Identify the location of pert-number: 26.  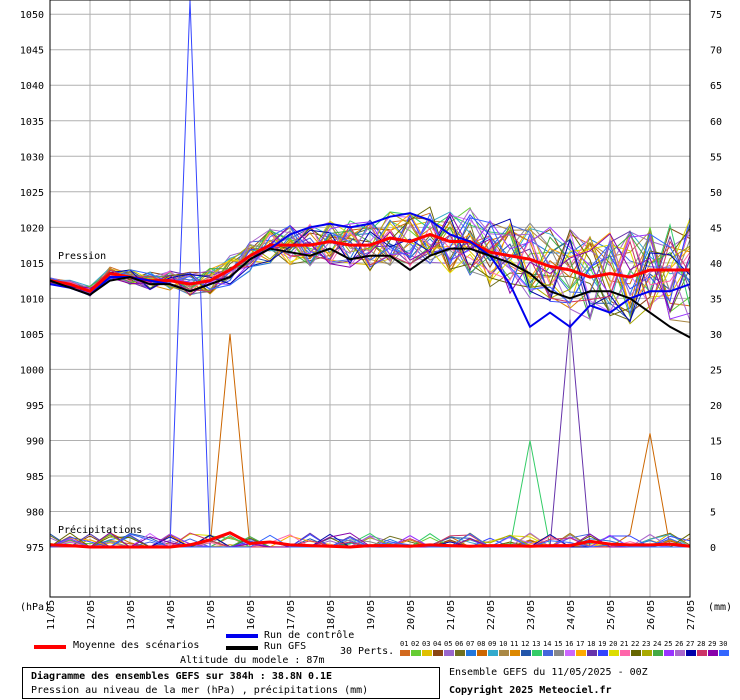
(679, 644).